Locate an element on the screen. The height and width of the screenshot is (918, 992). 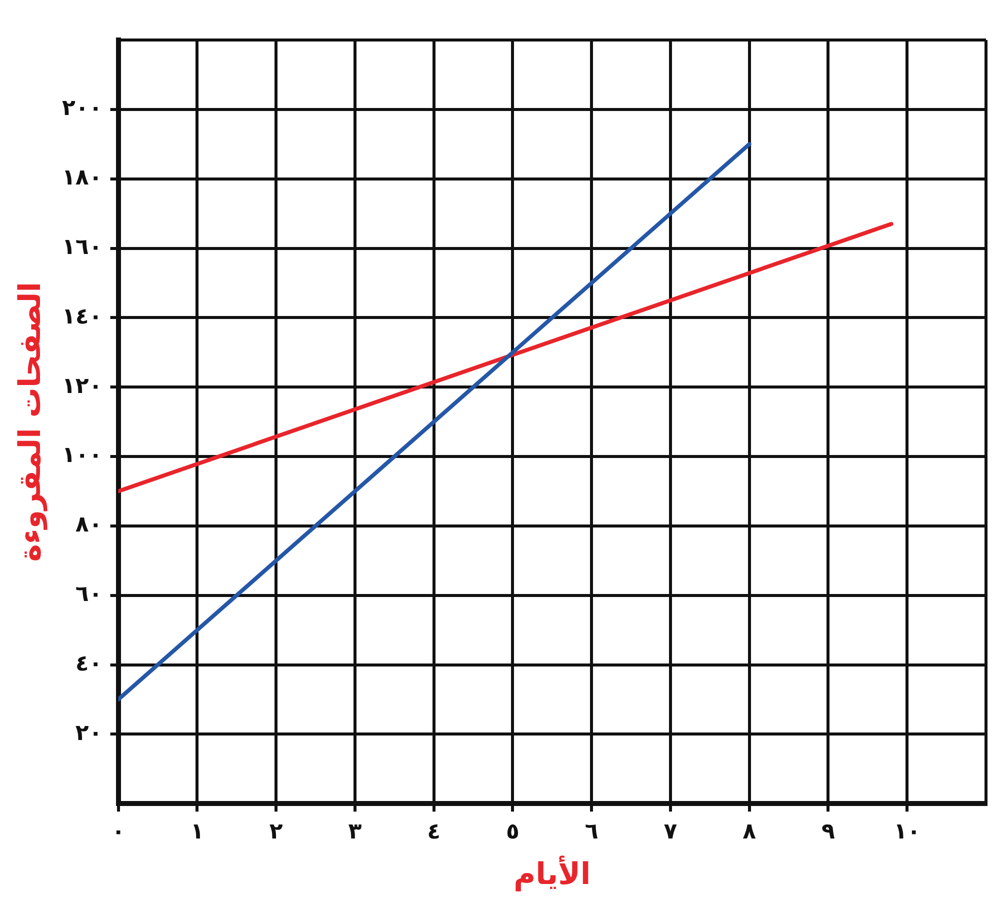
x-tick-label: ٠ is located at coordinates (118, 832).